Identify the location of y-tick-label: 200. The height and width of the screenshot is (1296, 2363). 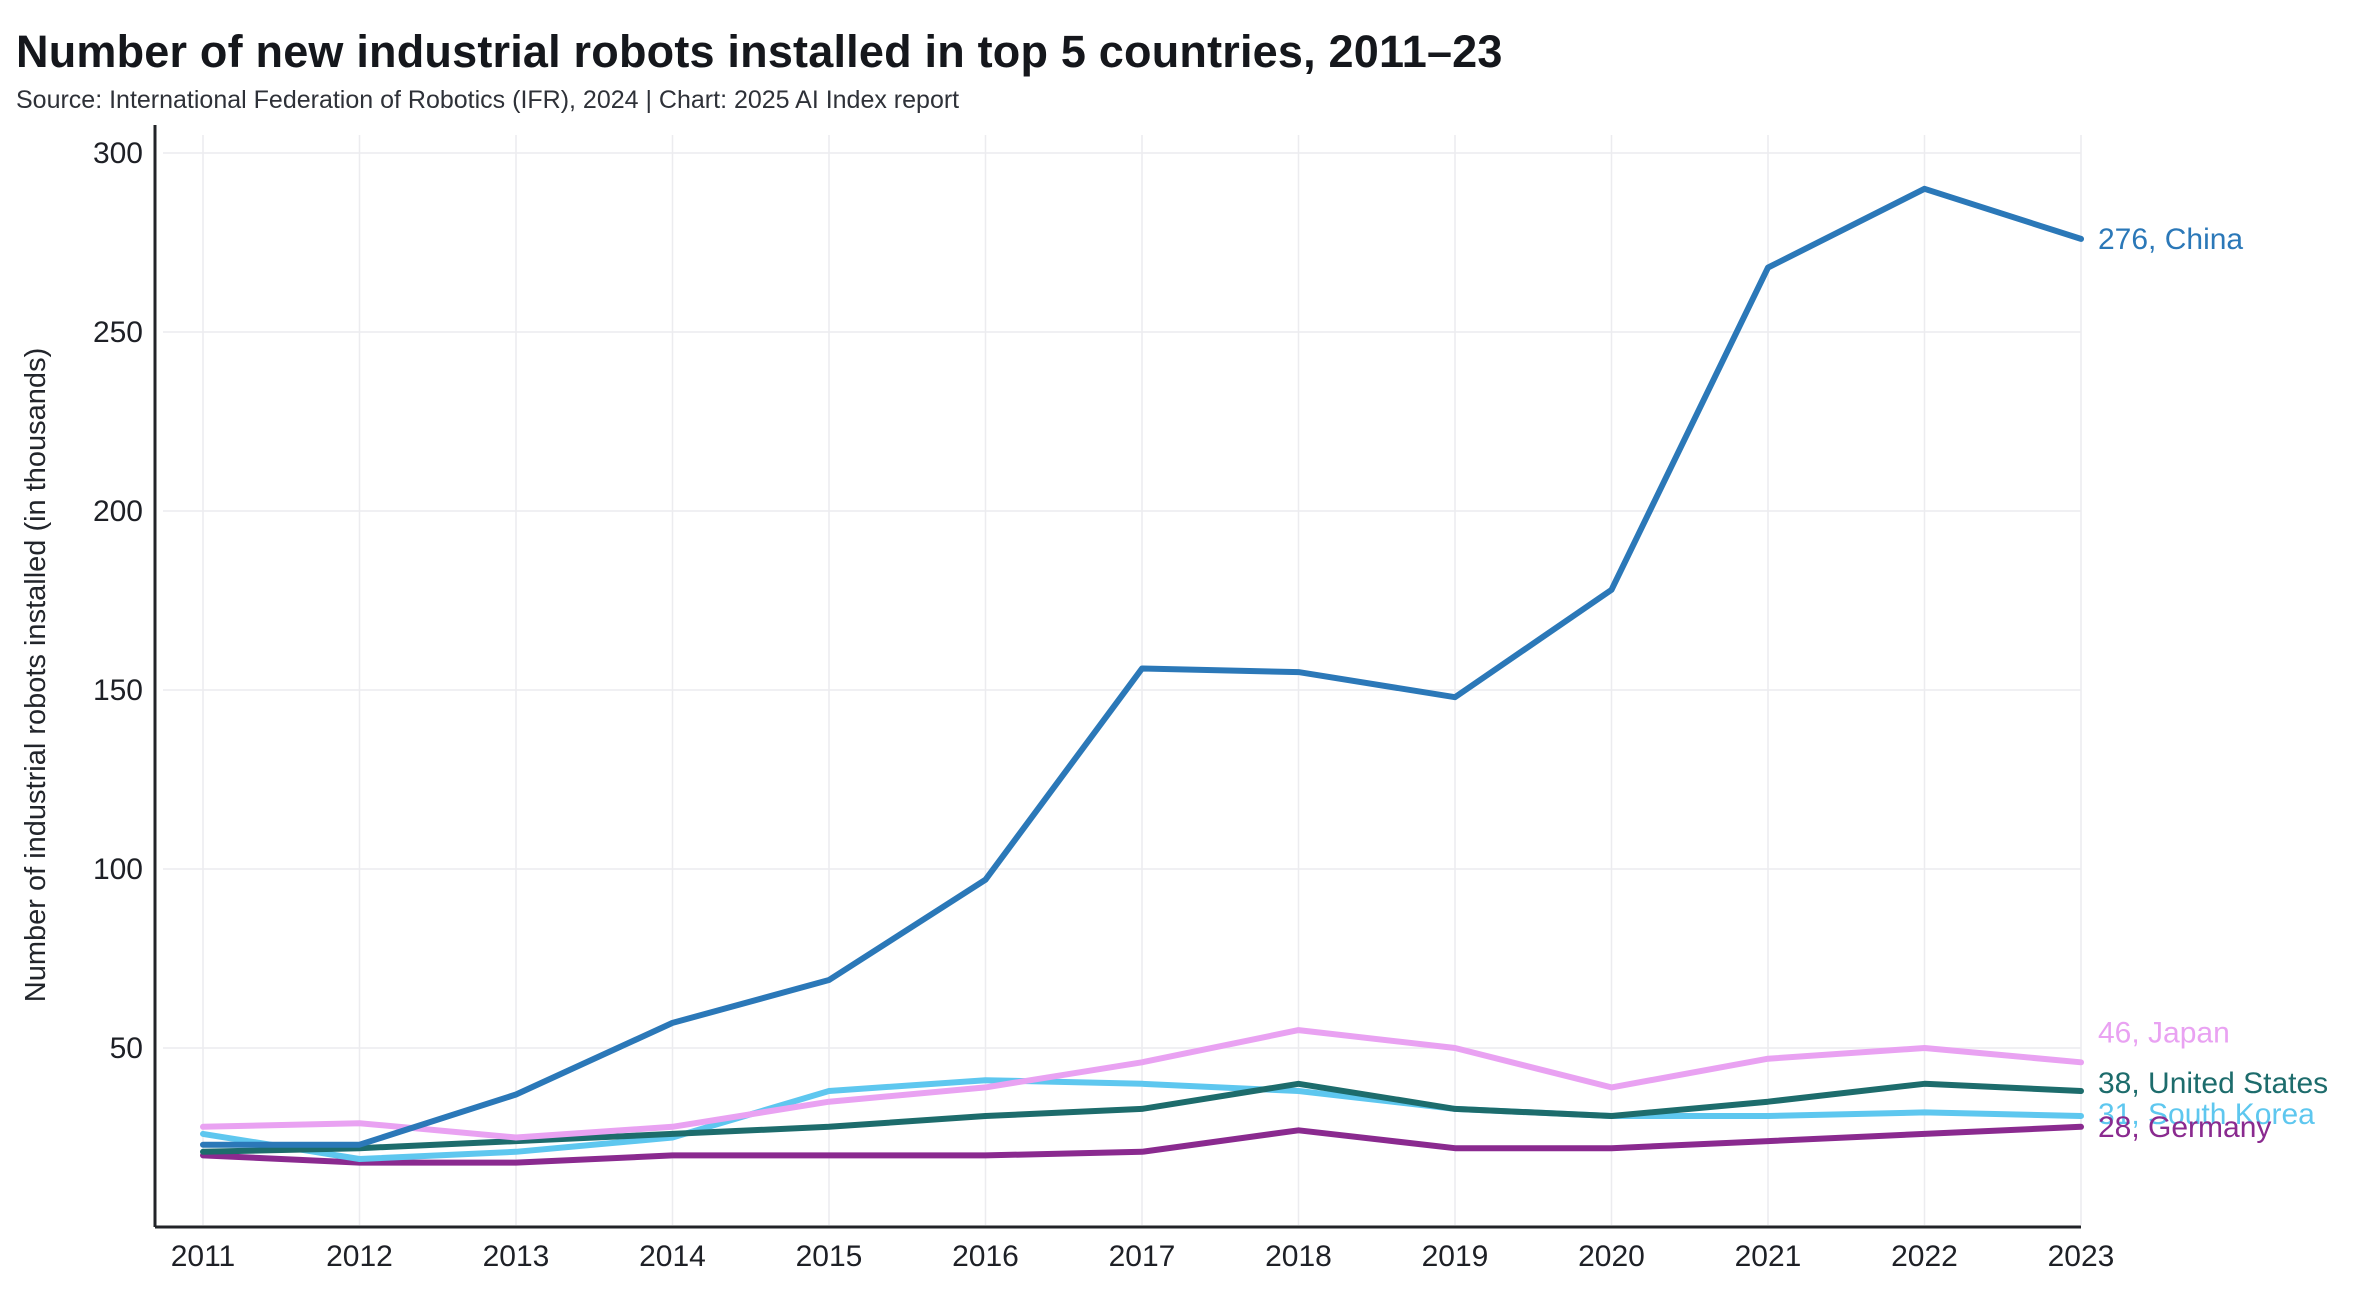
(118, 511).